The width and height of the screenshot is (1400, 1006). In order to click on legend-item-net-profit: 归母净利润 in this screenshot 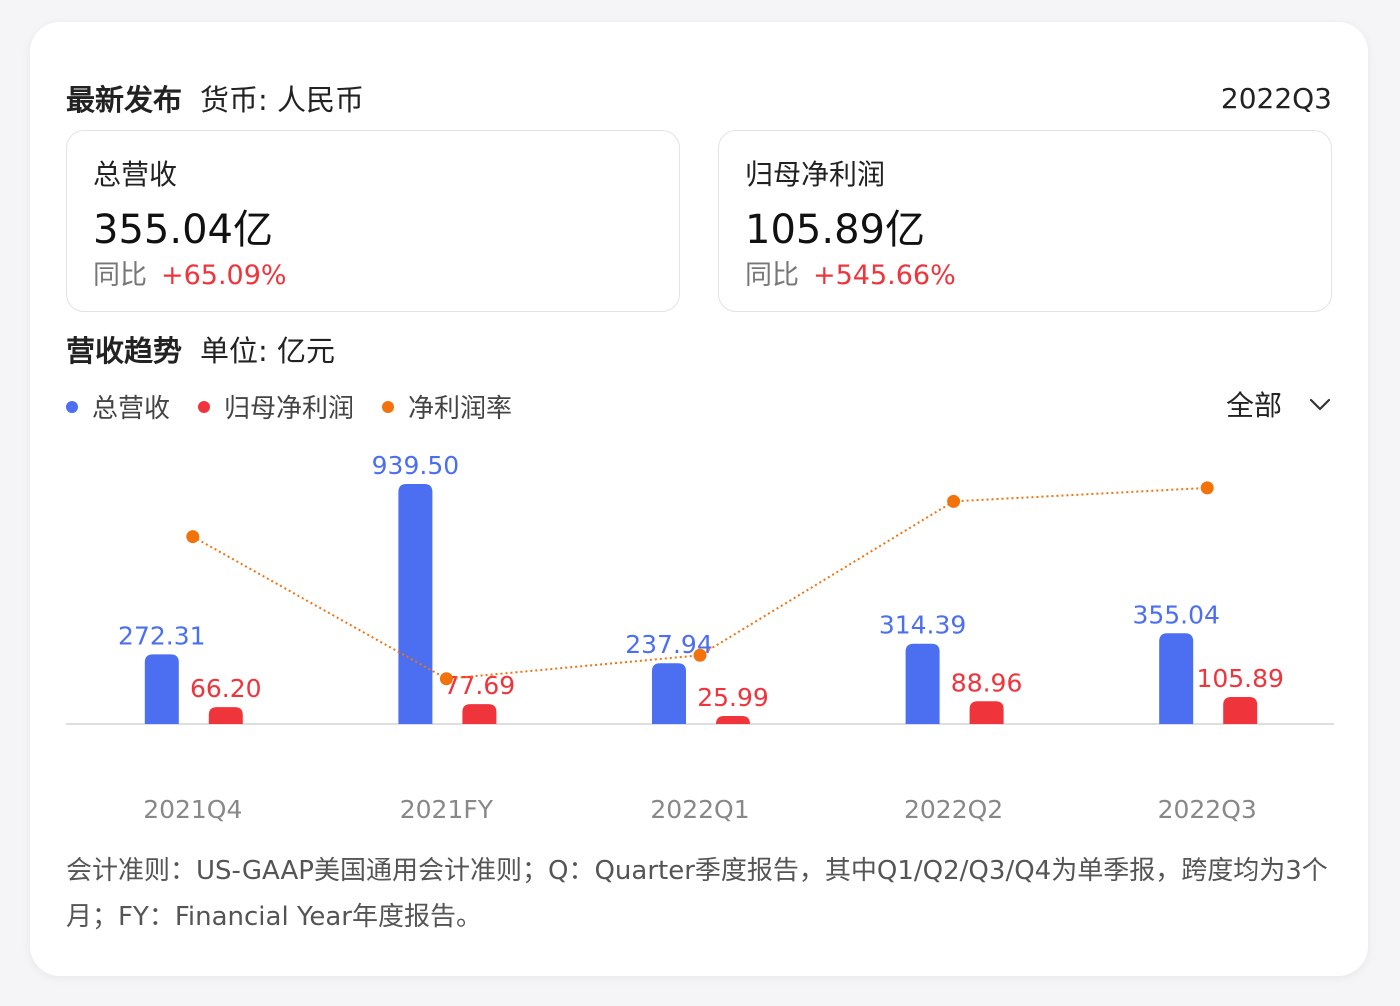, I will do `click(276, 406)`.